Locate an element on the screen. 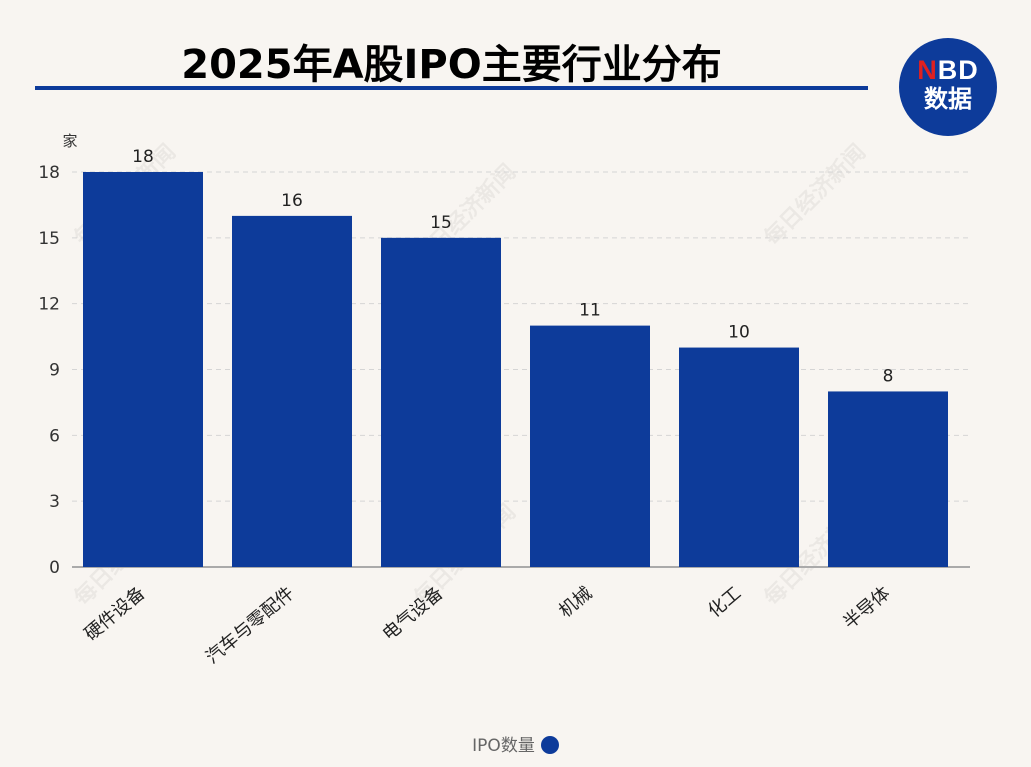  y-tick-label: 18 is located at coordinates (49, 173).